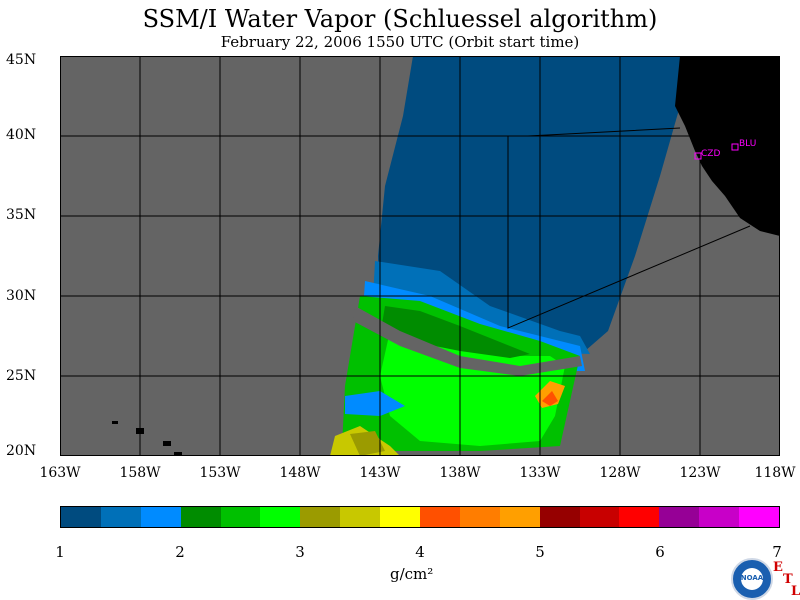  I want to click on lon-label-143w: 143W, so click(380, 473).